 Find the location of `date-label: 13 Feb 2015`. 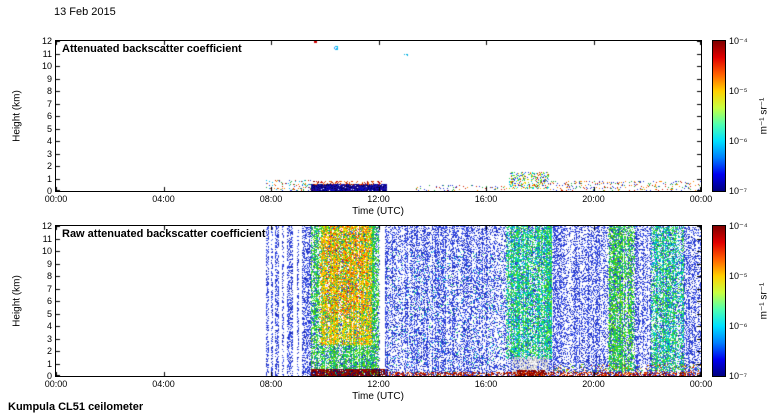

date-label: 13 Feb 2015 is located at coordinates (85, 12).